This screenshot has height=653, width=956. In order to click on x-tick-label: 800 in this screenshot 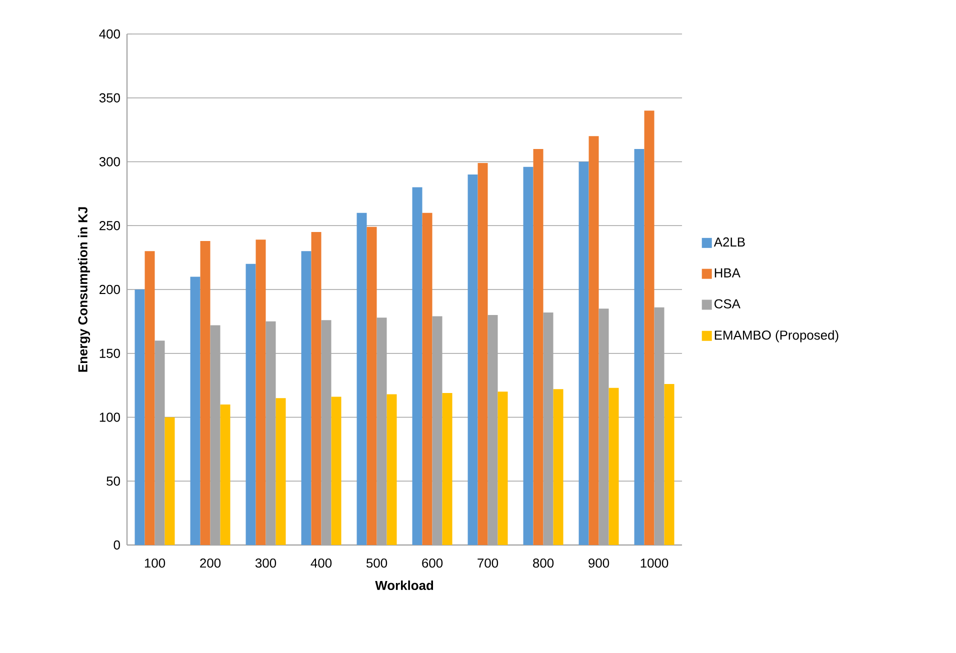, I will do `click(543, 563)`.